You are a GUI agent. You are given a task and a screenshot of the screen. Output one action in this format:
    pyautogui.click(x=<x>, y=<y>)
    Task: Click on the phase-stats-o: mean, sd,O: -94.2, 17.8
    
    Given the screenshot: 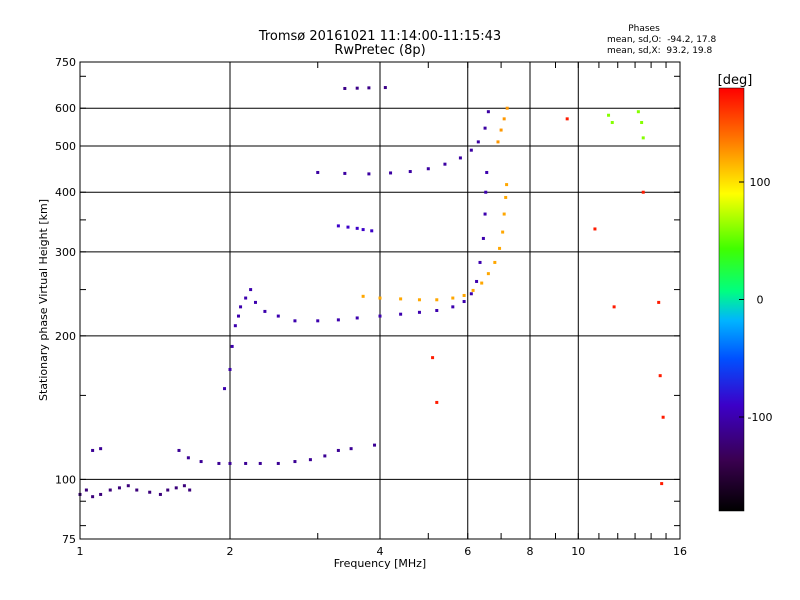 What is the action you would take?
    pyautogui.click(x=662, y=40)
    